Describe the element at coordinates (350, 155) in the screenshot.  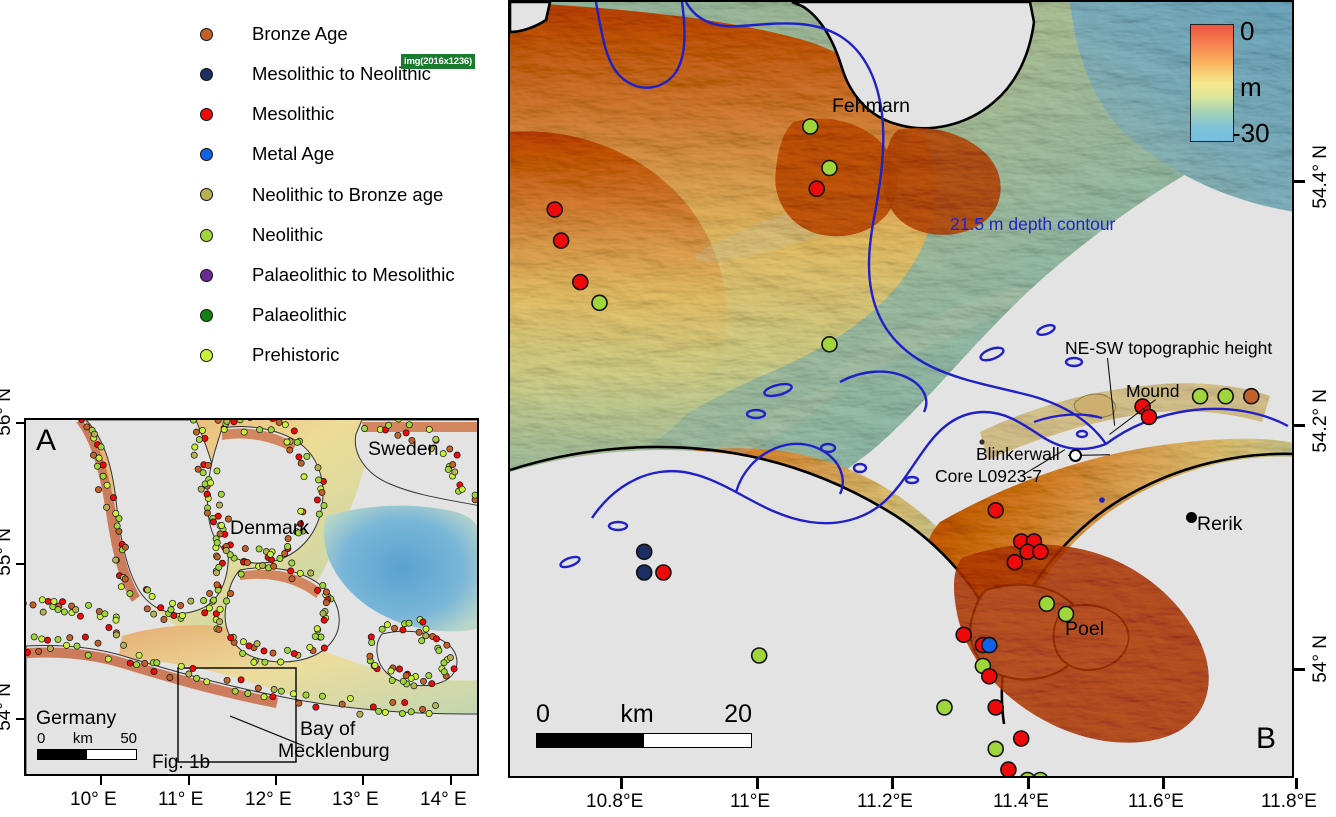
I see `legend-row-3: Metal Age` at that location.